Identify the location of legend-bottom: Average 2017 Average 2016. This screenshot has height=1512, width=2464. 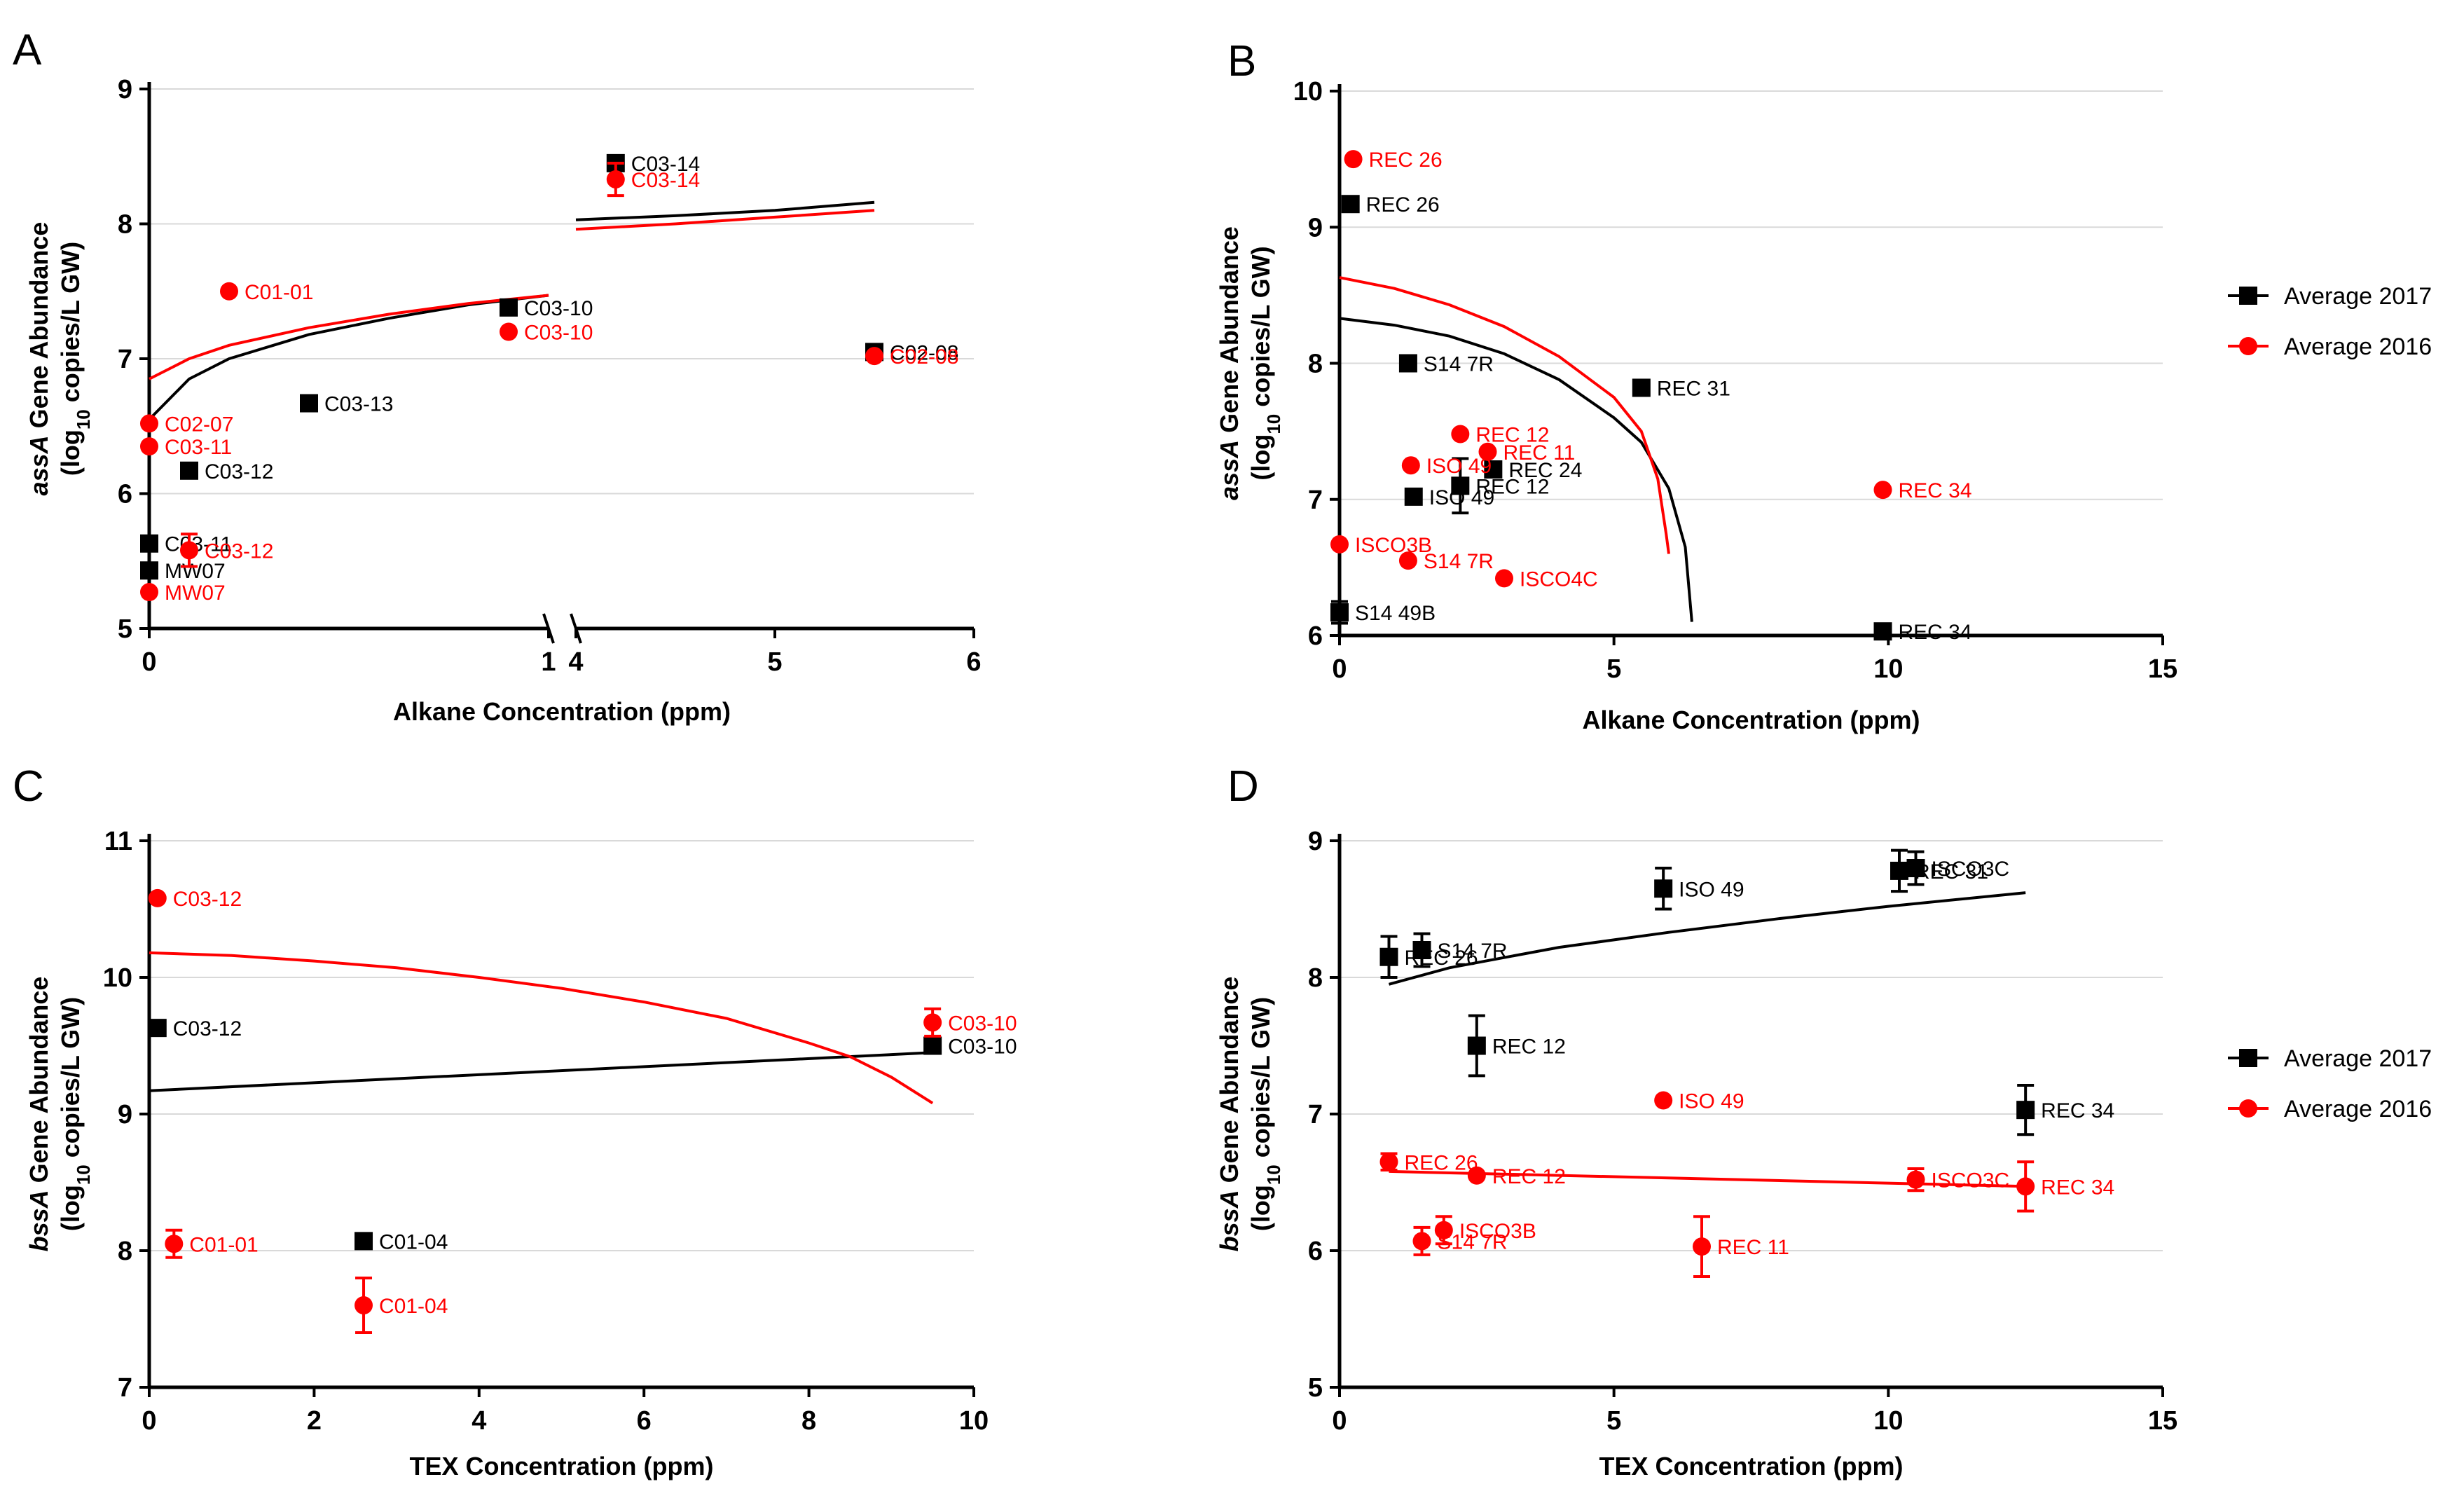
(2330, 1083).